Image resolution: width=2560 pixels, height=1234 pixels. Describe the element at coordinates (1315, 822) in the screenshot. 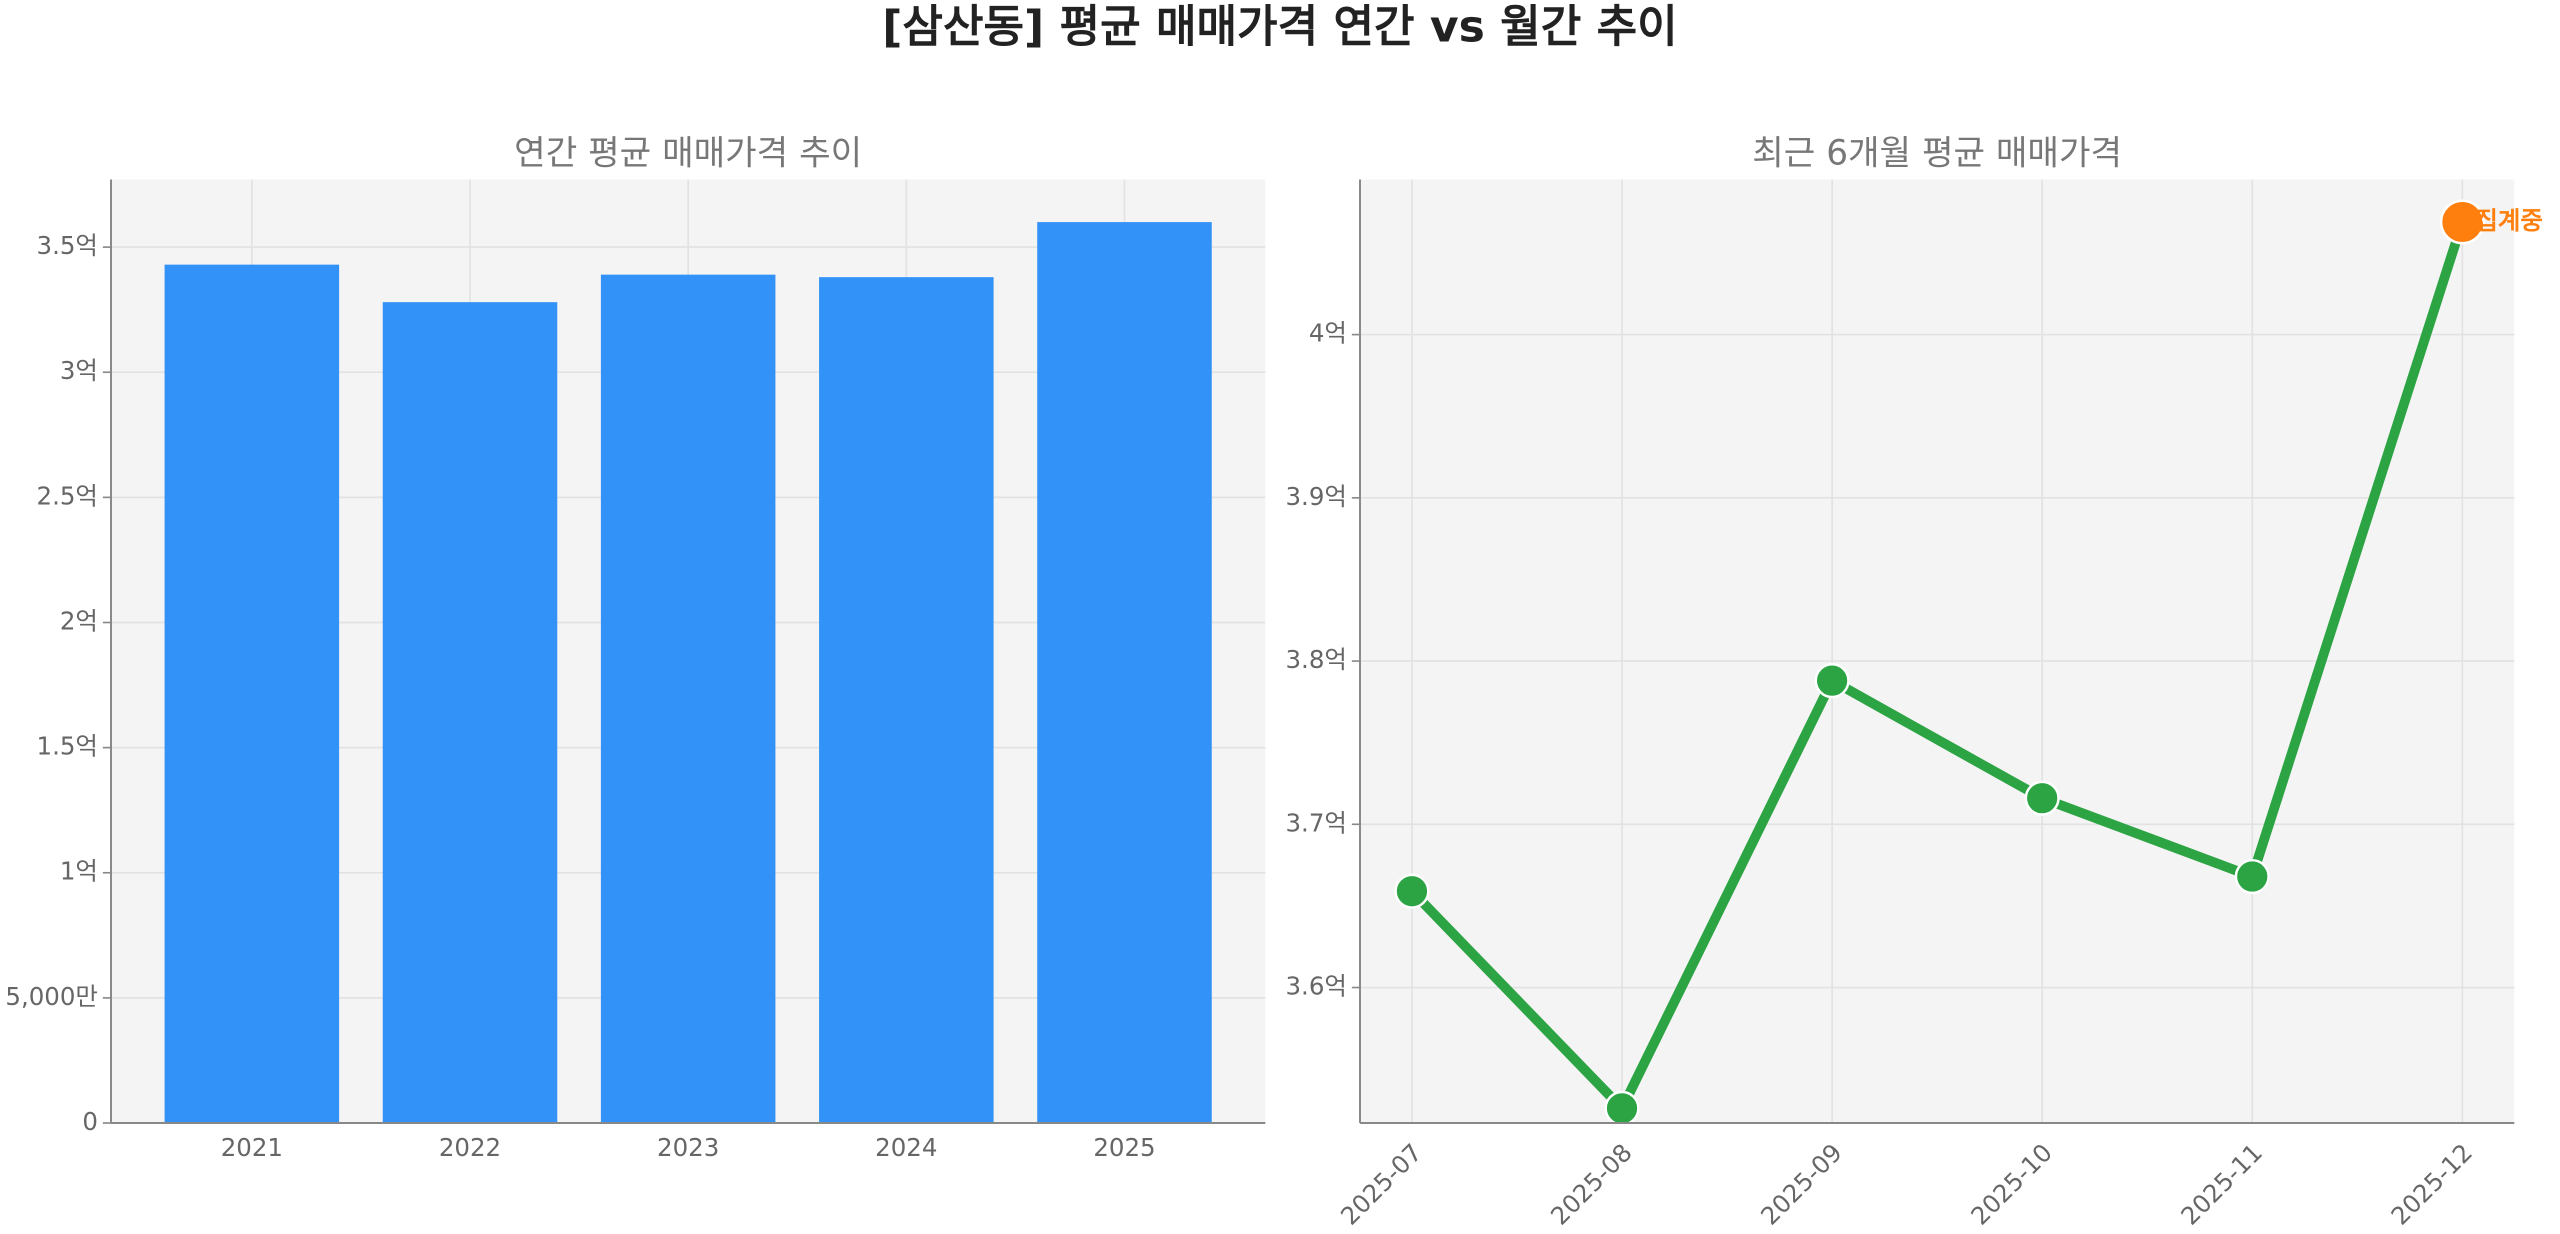

I see `y-tick-label: 3.7억` at that location.